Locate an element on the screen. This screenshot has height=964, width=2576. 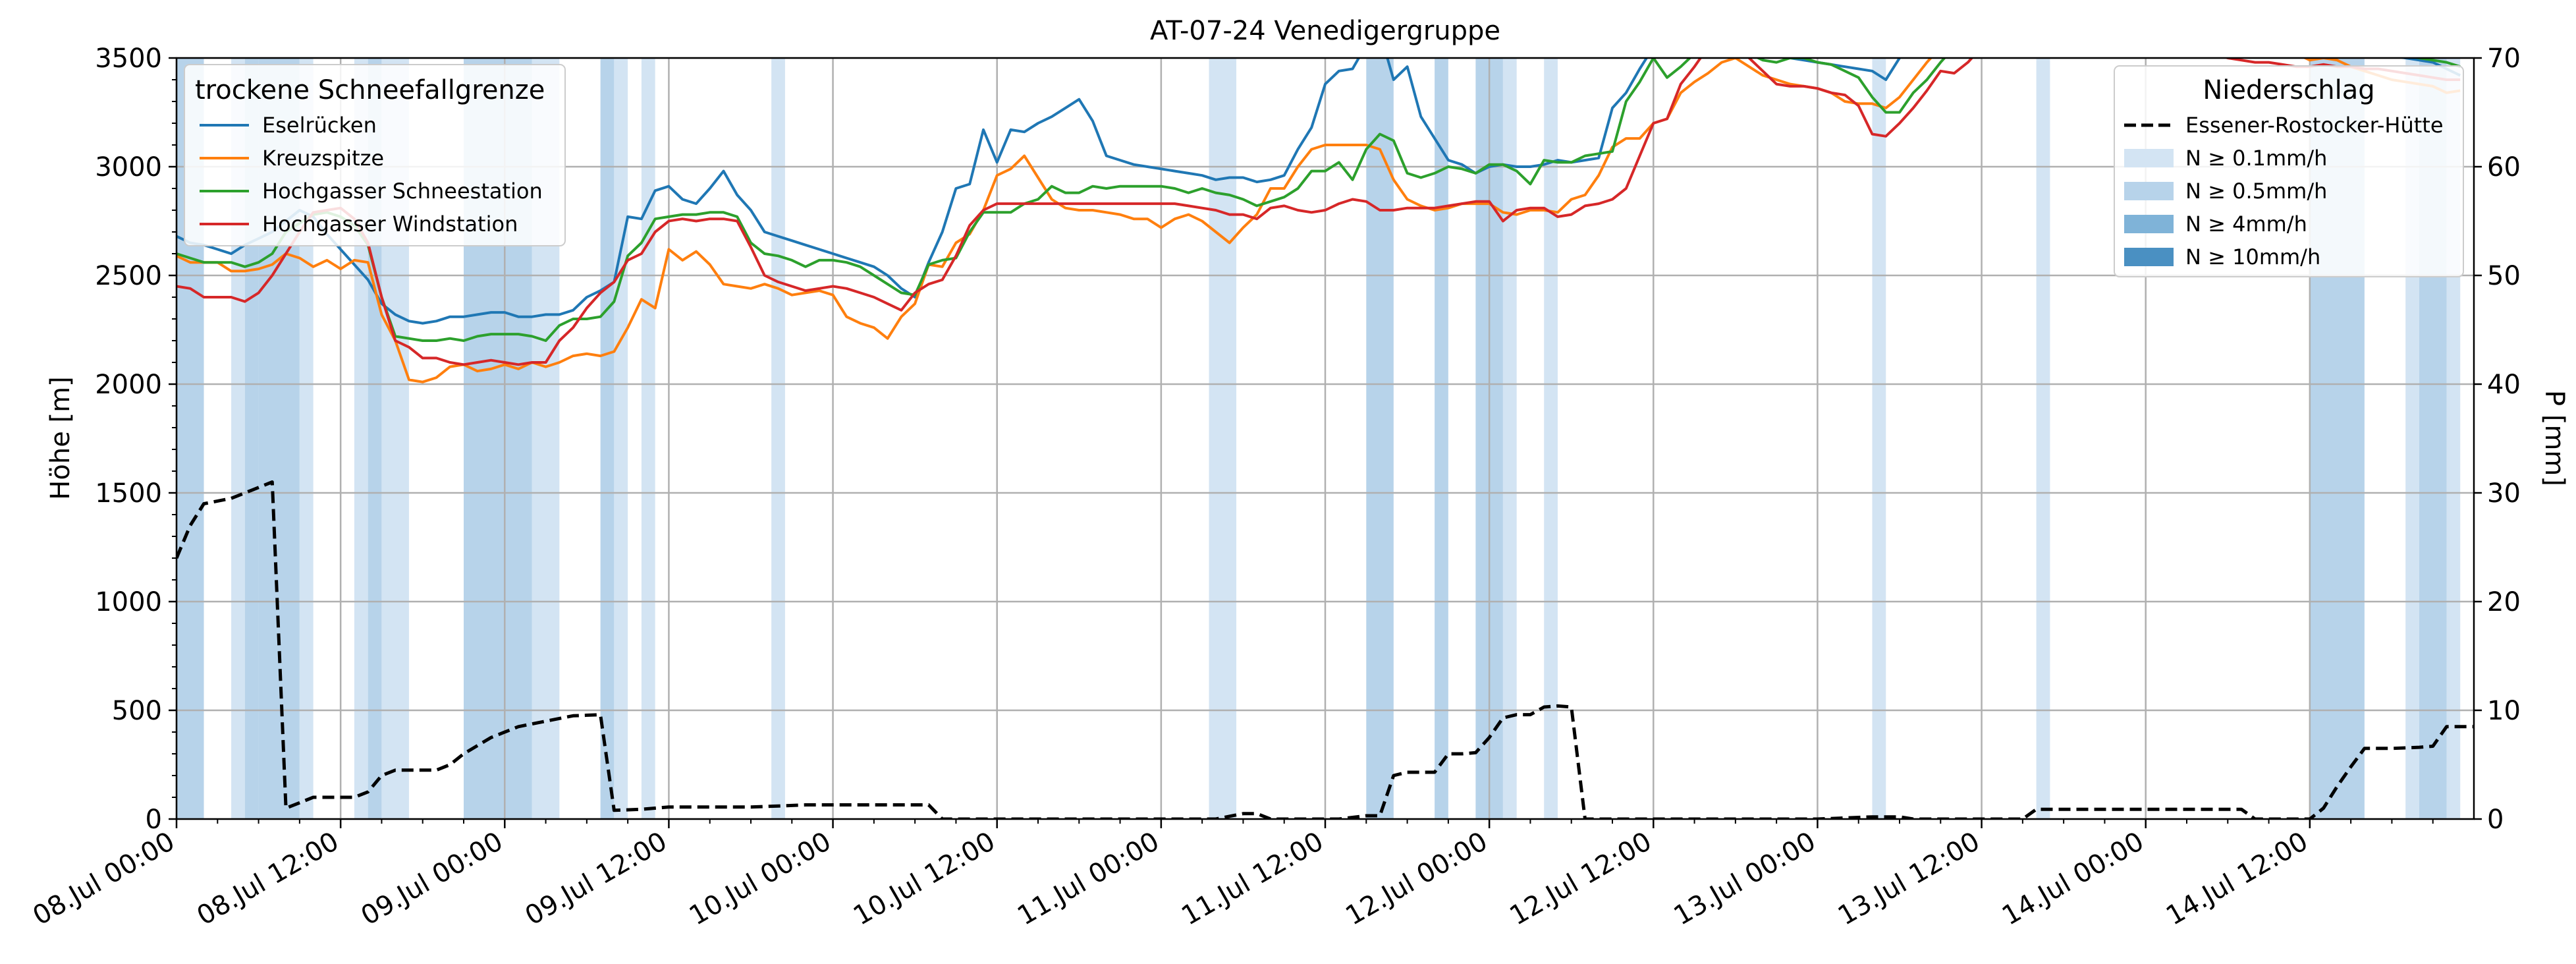
y2-tick-label-7: 70 is located at coordinates (2504, 58).